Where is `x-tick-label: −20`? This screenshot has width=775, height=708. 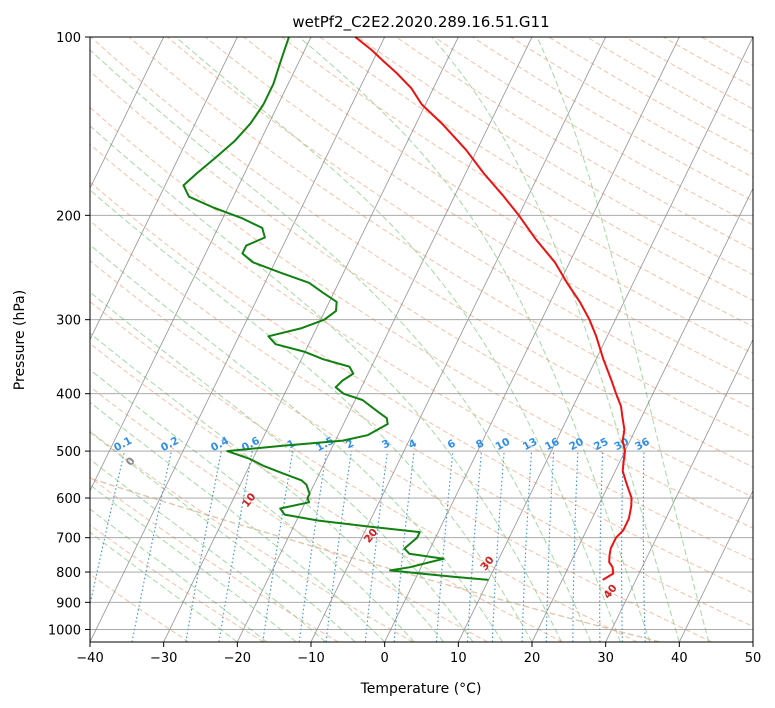
x-tick-label: −20 is located at coordinates (237, 658).